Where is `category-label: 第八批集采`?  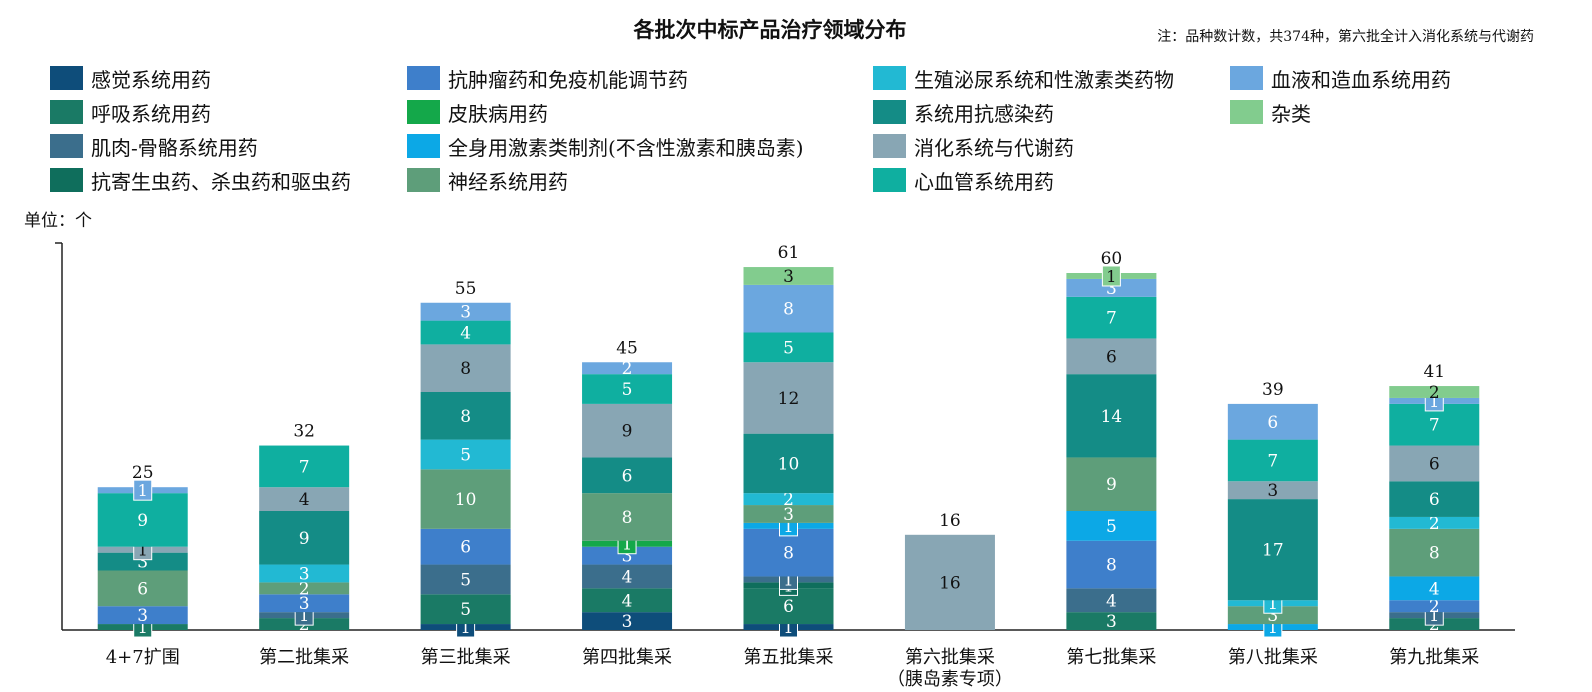 category-label: 第八批集采 is located at coordinates (1273, 657).